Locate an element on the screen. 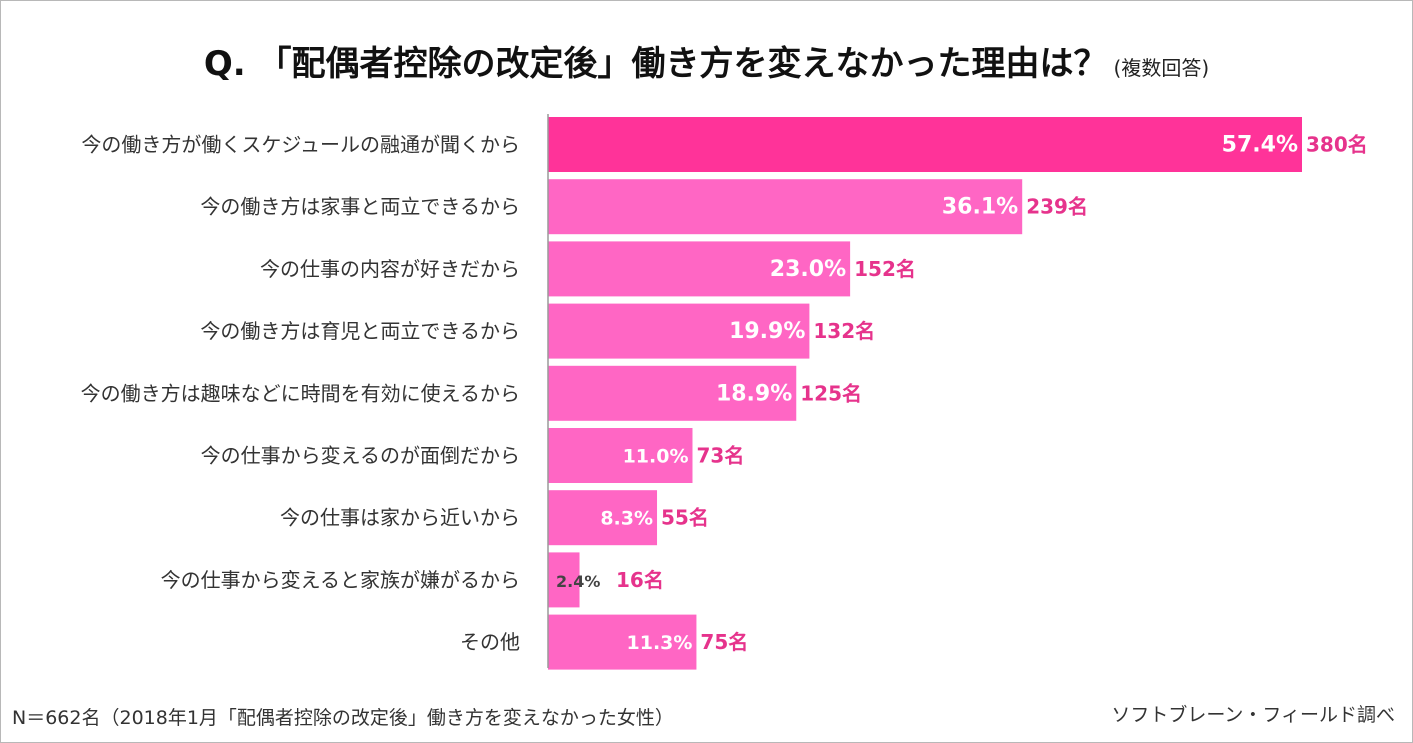 This screenshot has height=743, width=1413. category-label: 今の働き方は家事と両立できるから is located at coordinates (360, 207).